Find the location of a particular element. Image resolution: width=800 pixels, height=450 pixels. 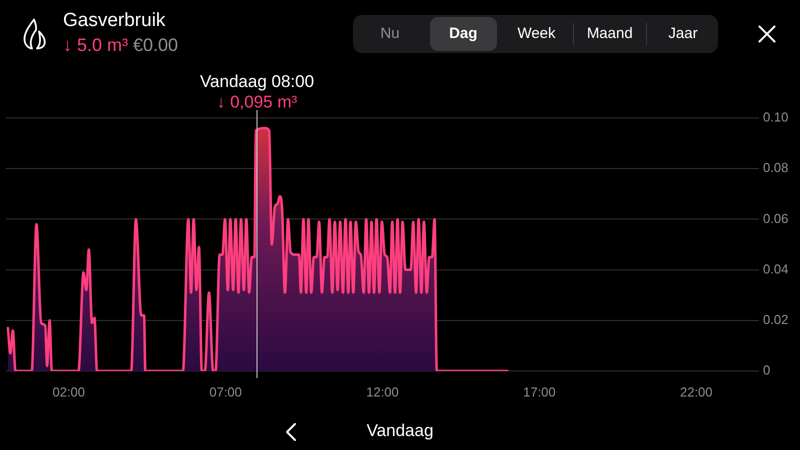

y-tick-label: 0.06 is located at coordinates (775, 218).